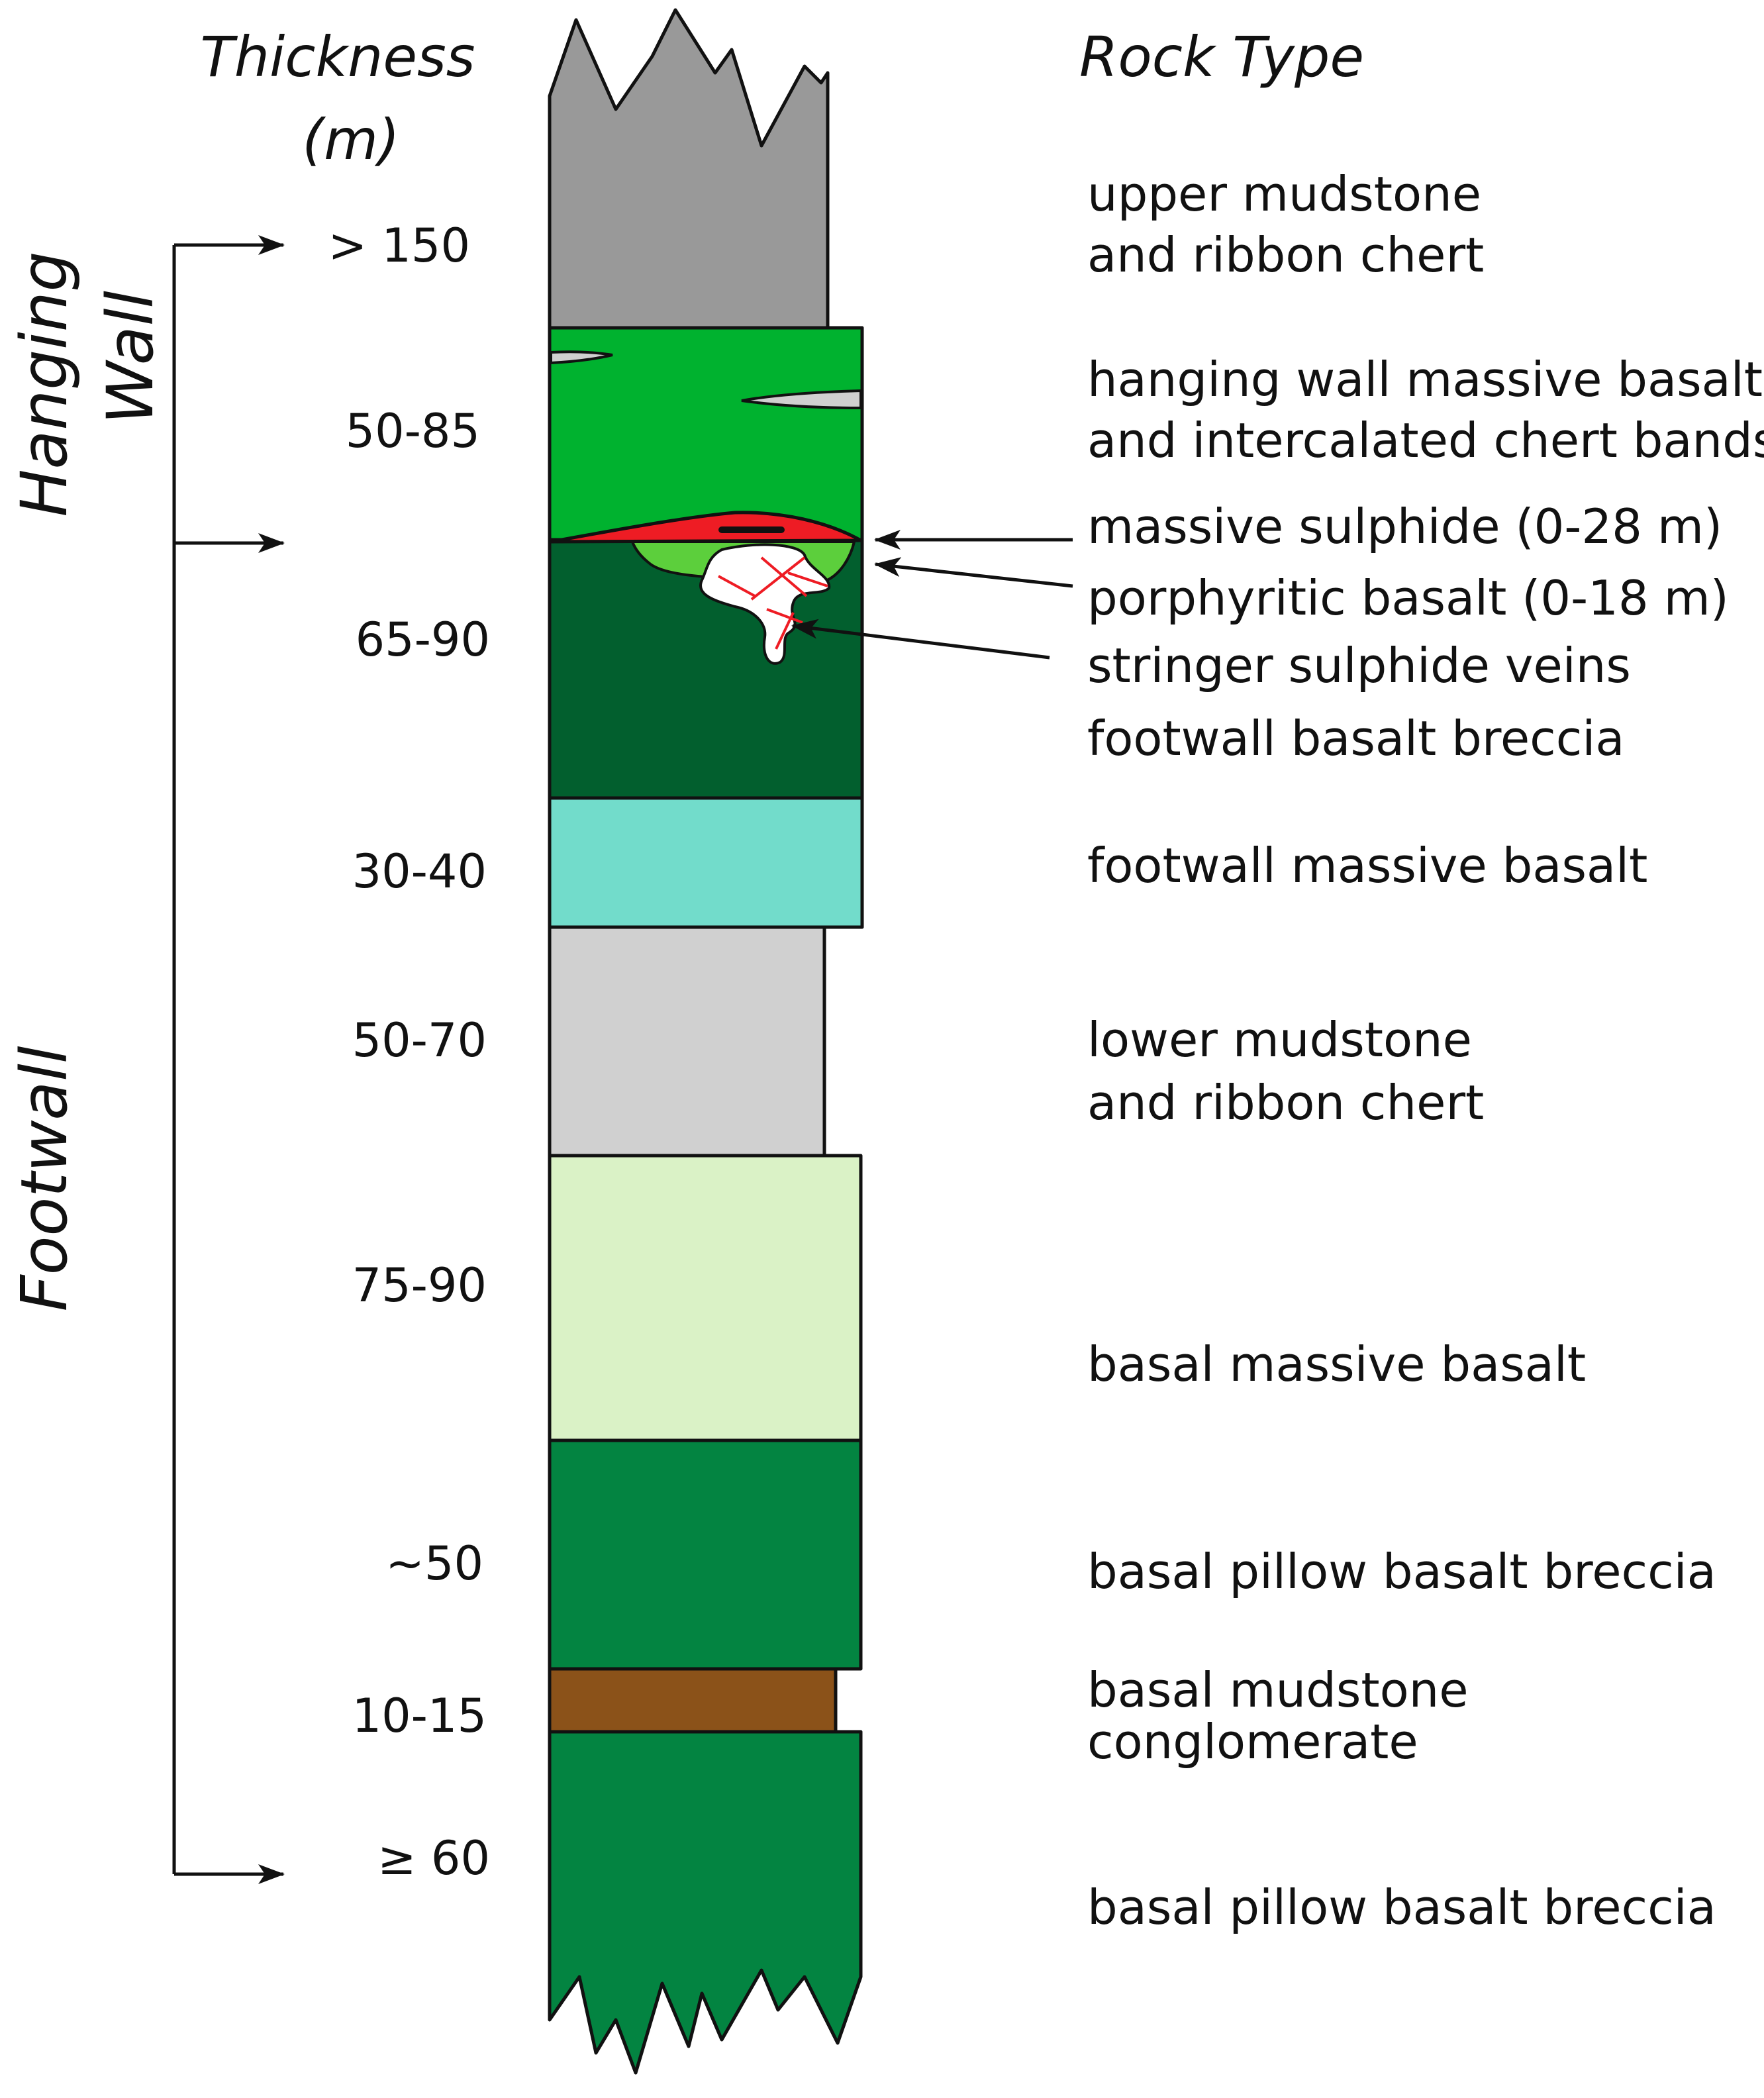 The image size is (1764, 2098). Describe the element at coordinates (1425, 379) in the screenshot. I see `rock-label: hanging wall massive basalt` at that location.